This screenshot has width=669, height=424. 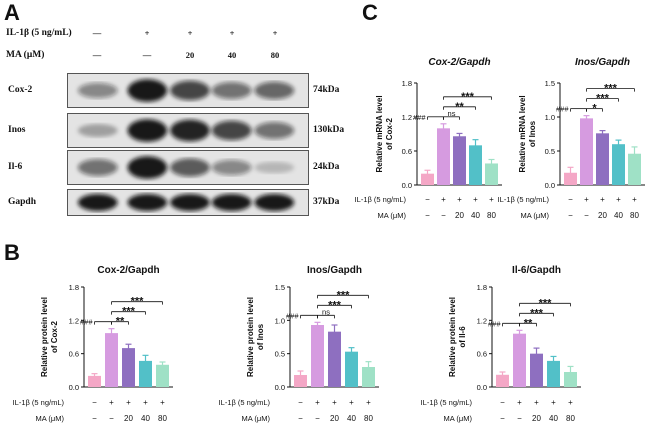 What do you see at coordinates (326, 89) in the screenshot?
I see `wb-size-label: 74kDa` at bounding box center [326, 89].